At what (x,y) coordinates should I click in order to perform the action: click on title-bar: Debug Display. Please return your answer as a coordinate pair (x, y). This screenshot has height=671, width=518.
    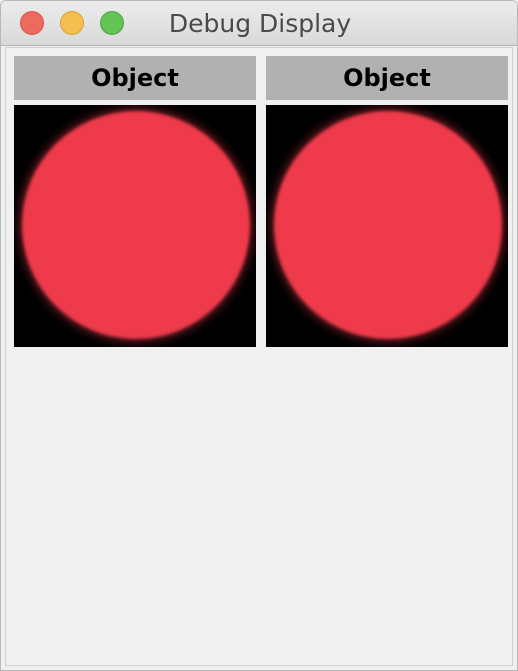
    Looking at the image, I should click on (259, 23).